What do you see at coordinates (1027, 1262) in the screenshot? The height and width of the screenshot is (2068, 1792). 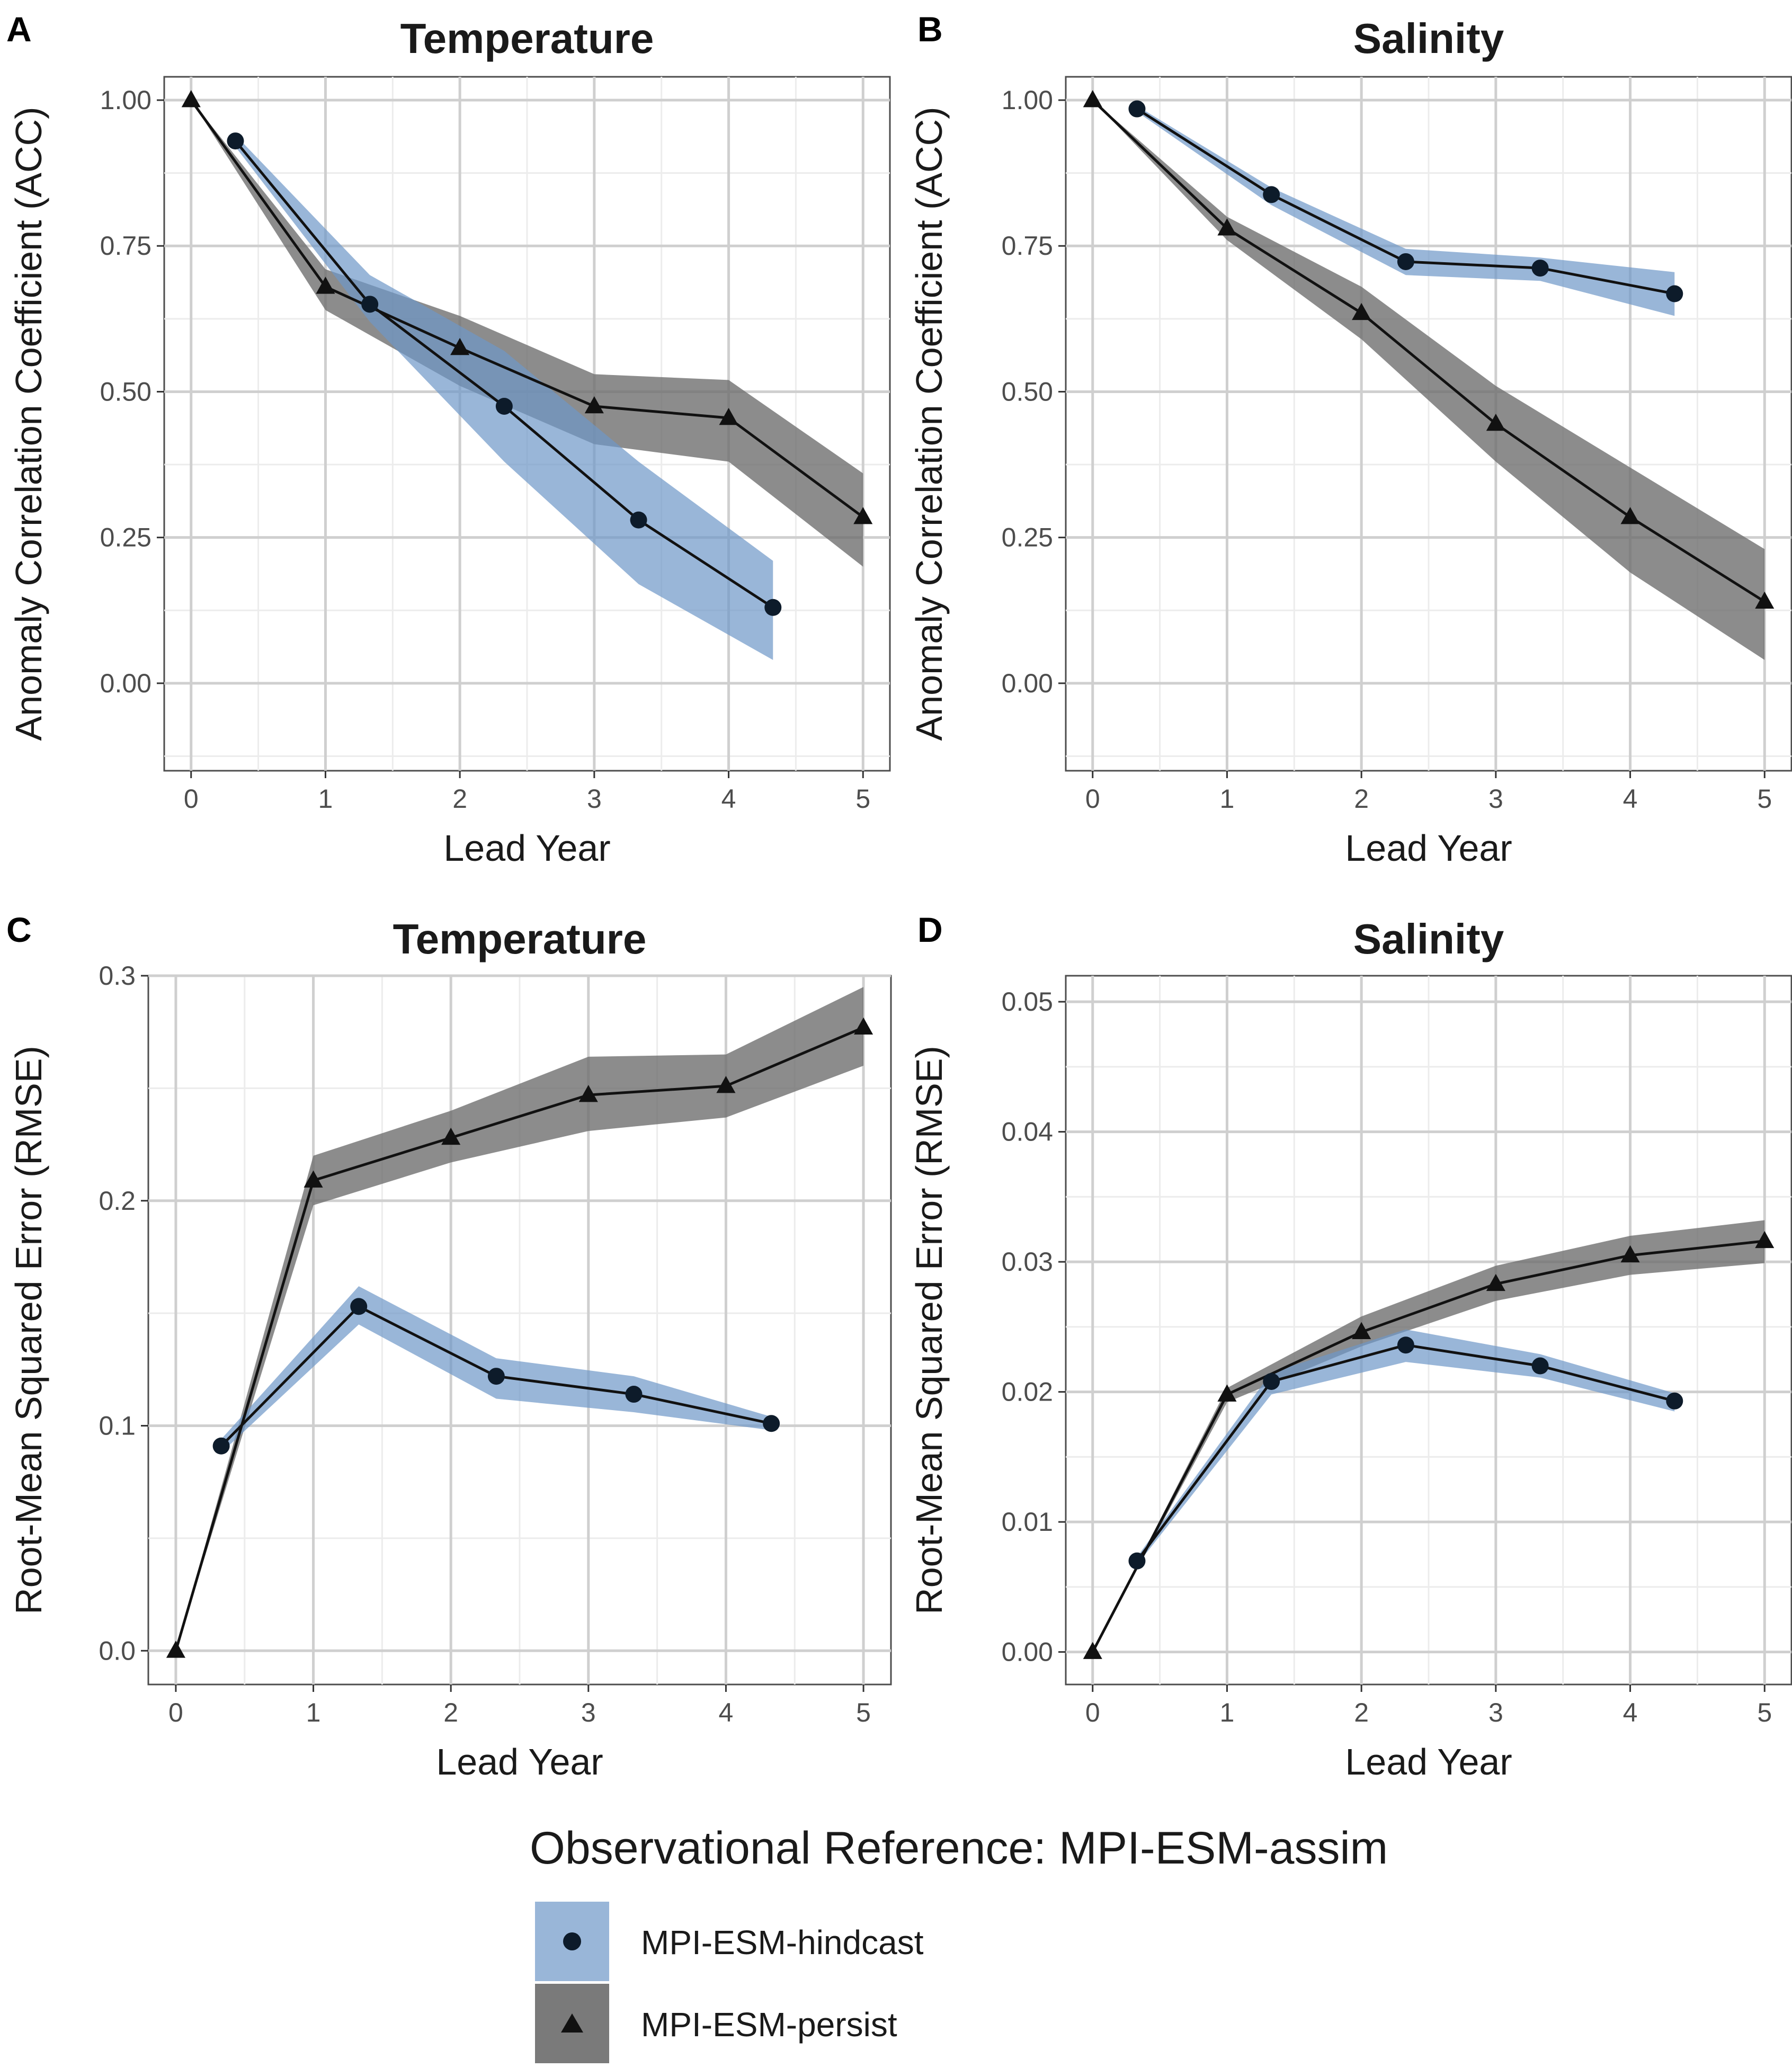 I see `y-tick-label: 0.03` at bounding box center [1027, 1262].